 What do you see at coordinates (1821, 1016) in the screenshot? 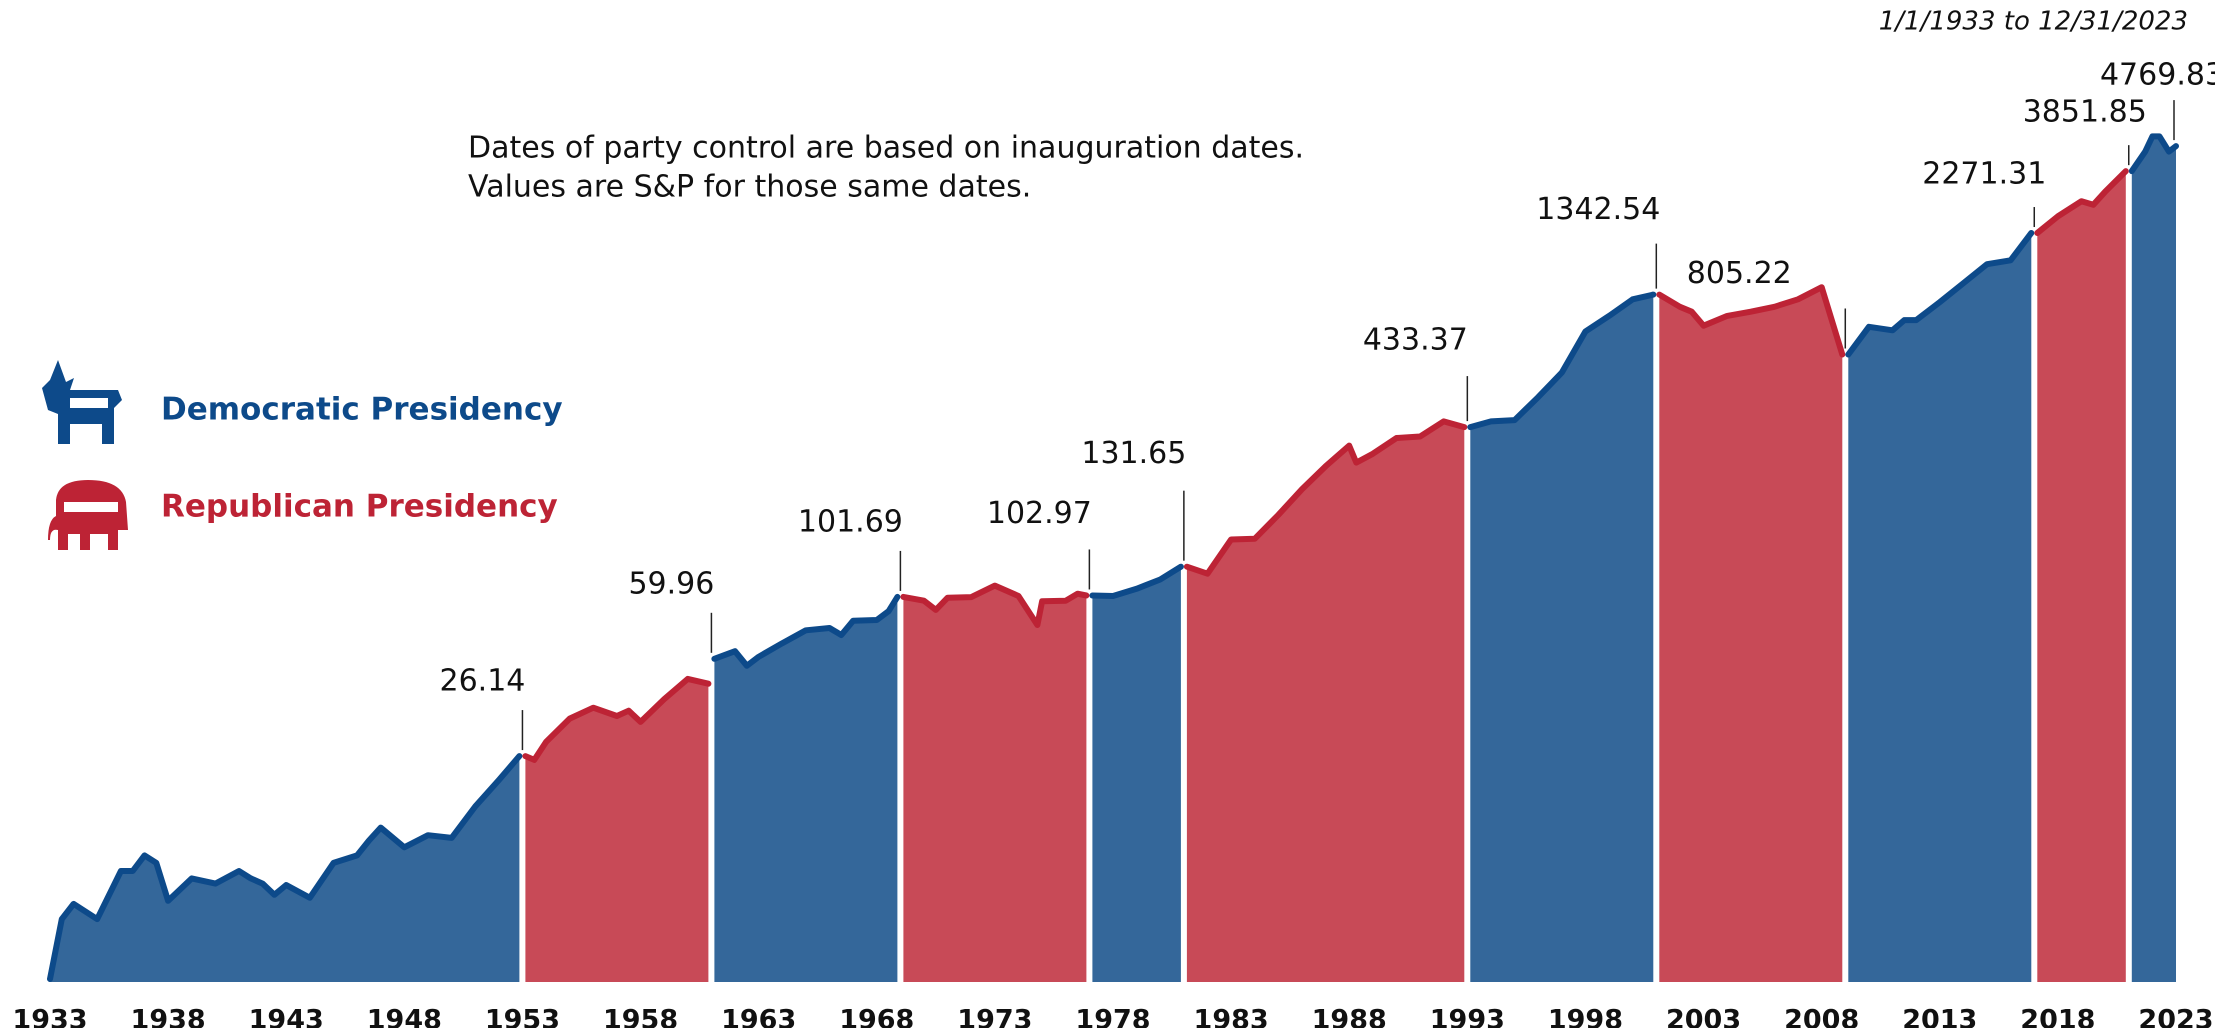
I see `x-tick-label: 2008` at bounding box center [1821, 1016].